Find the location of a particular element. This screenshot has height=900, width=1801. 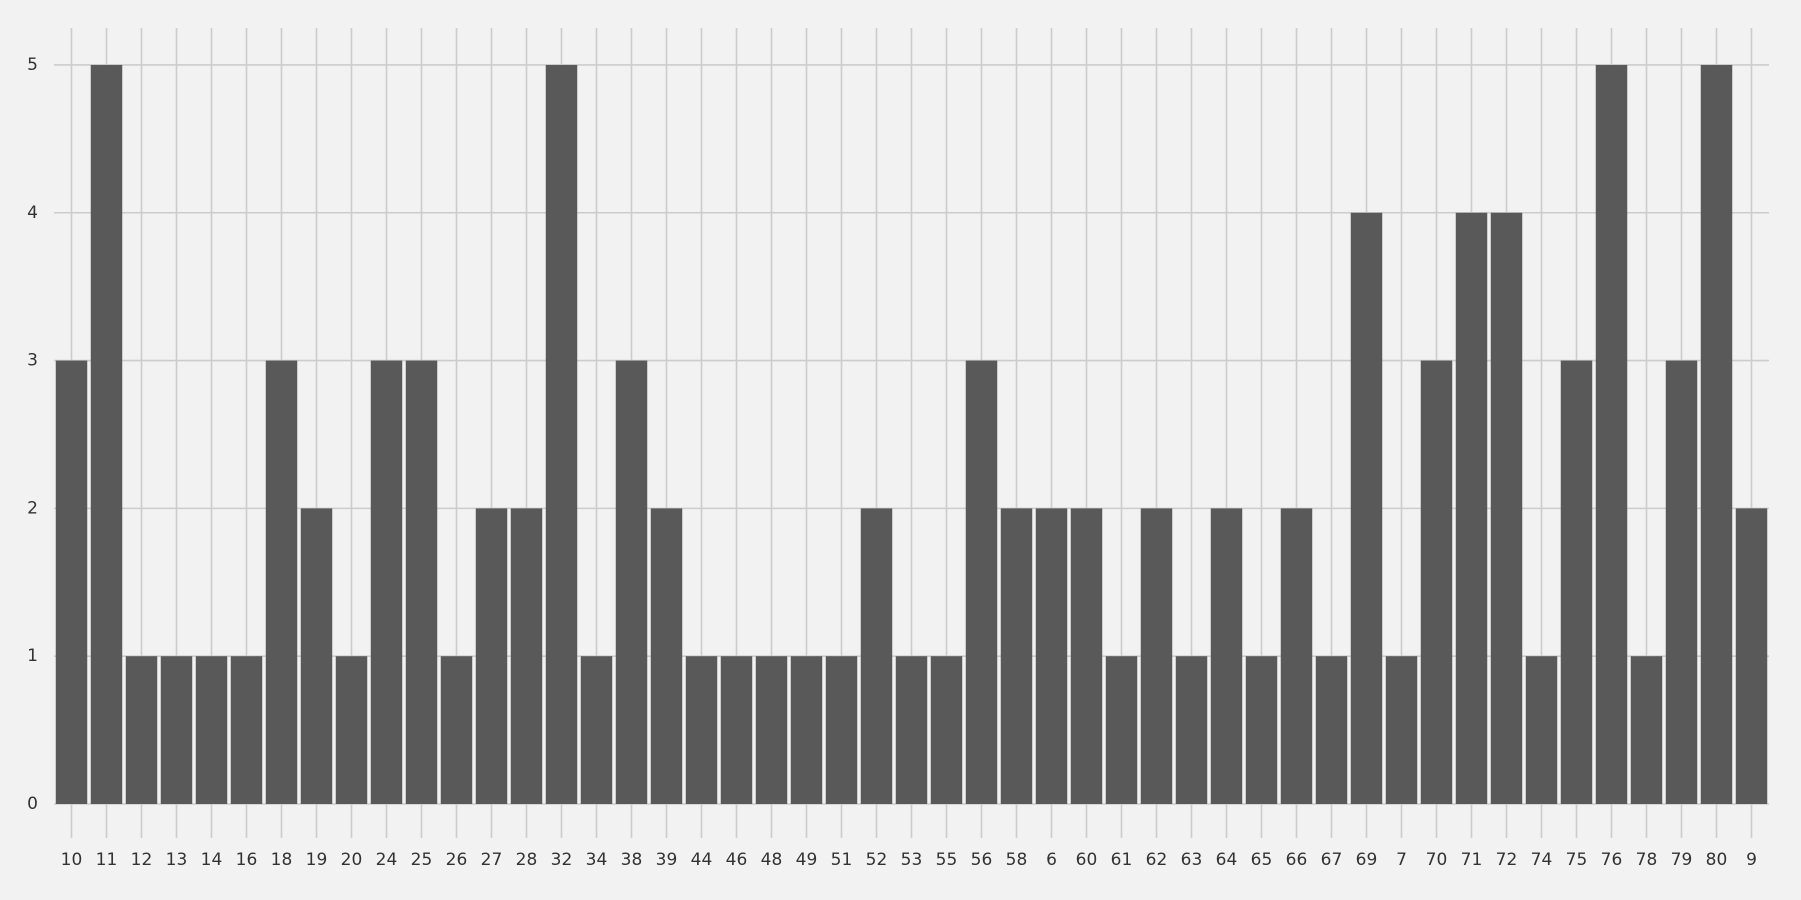

x-tick-label: 80 is located at coordinates (1717, 860).